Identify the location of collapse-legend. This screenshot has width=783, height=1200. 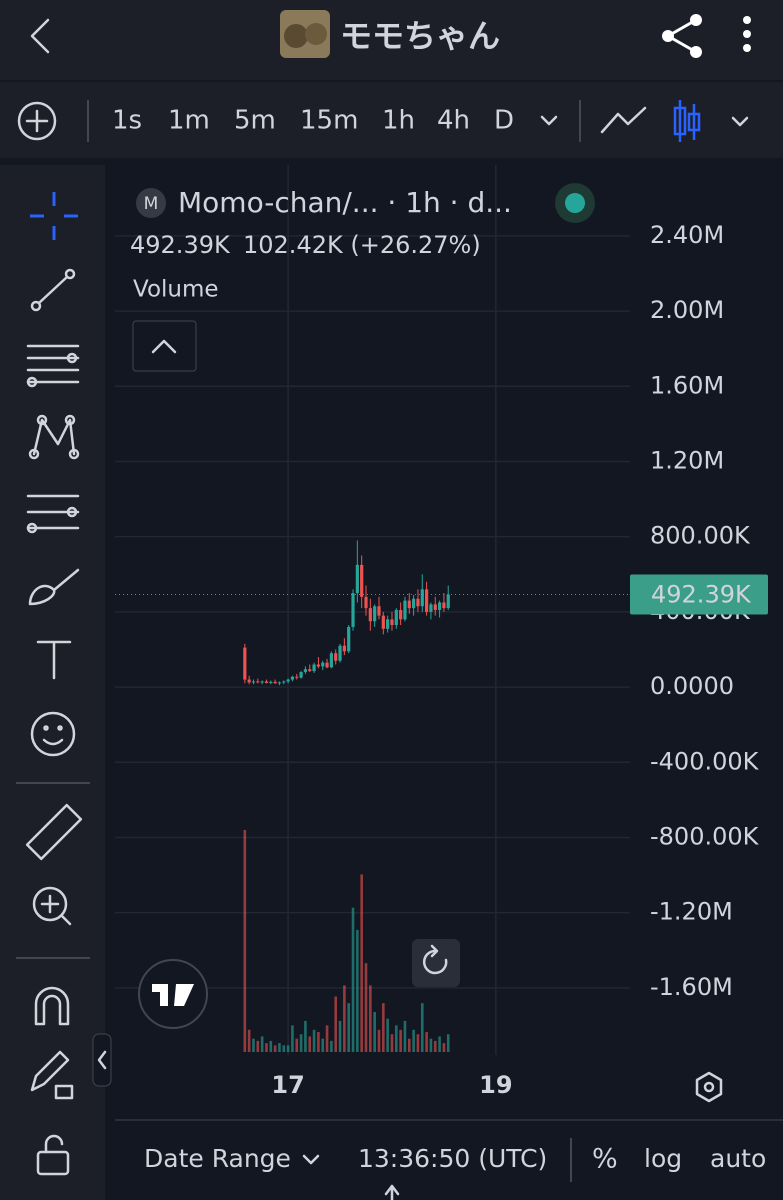
(164, 346).